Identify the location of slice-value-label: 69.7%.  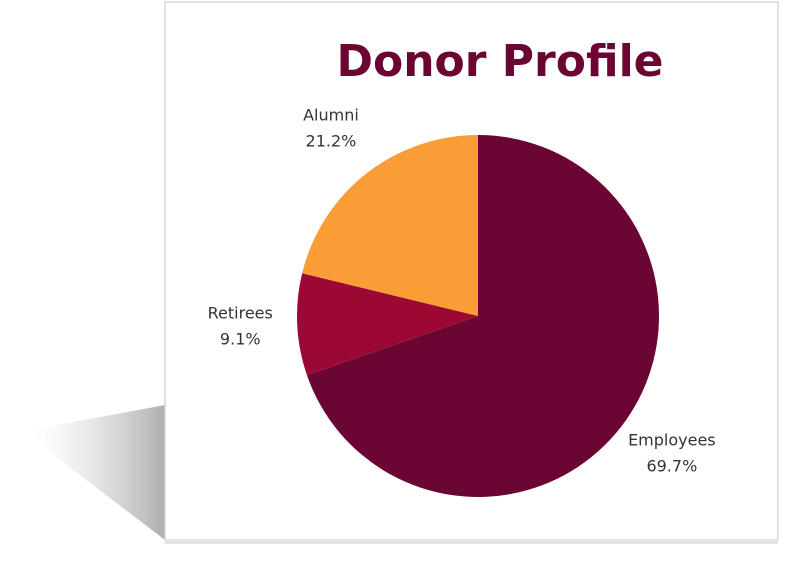
(671, 466).